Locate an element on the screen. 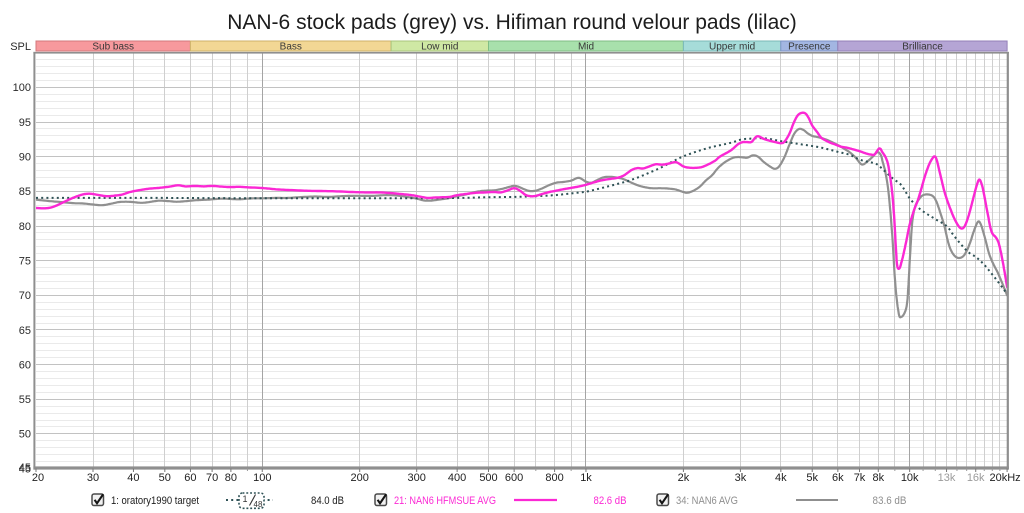 The width and height of the screenshot is (1024, 513). svg-text: Sub bass is located at coordinates (113, 47).